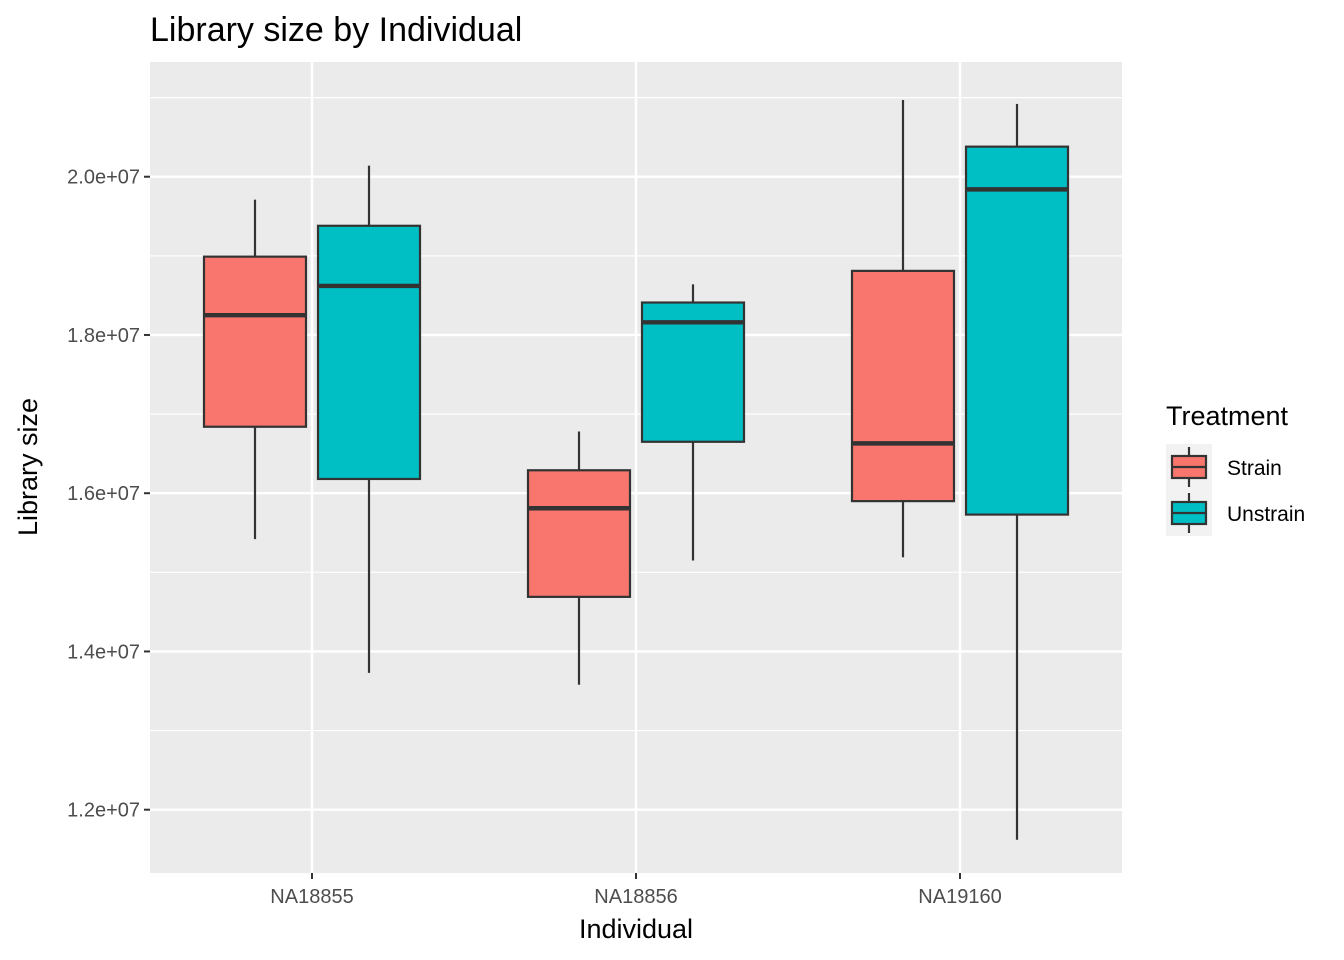 The width and height of the screenshot is (1344, 960). Describe the element at coordinates (635, 897) in the screenshot. I see `x-tick-label: NA18856` at that location.